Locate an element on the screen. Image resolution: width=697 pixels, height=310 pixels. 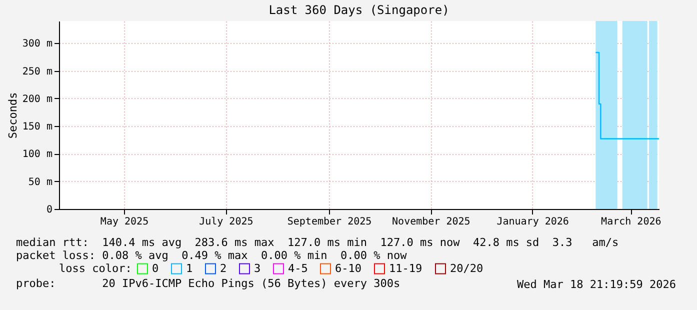
text: Wed Mar 18 21:19:59 2026 is located at coordinates (596, 284).